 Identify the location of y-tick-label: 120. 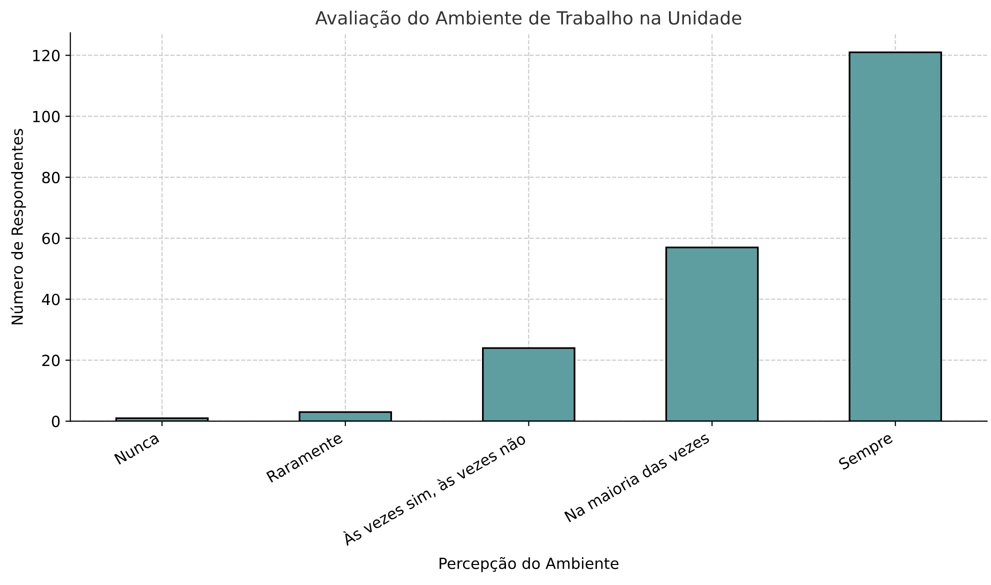
(46, 56).